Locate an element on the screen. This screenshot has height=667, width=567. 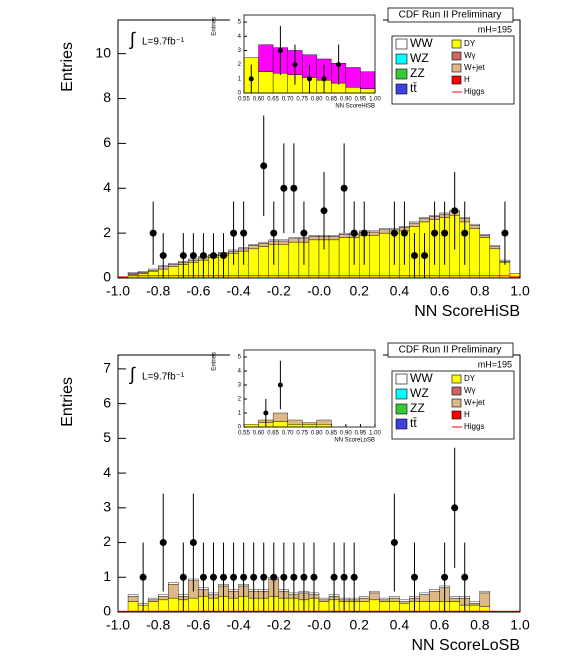
experiment: CDF Run II Preliminary is located at coordinates (450, 15).